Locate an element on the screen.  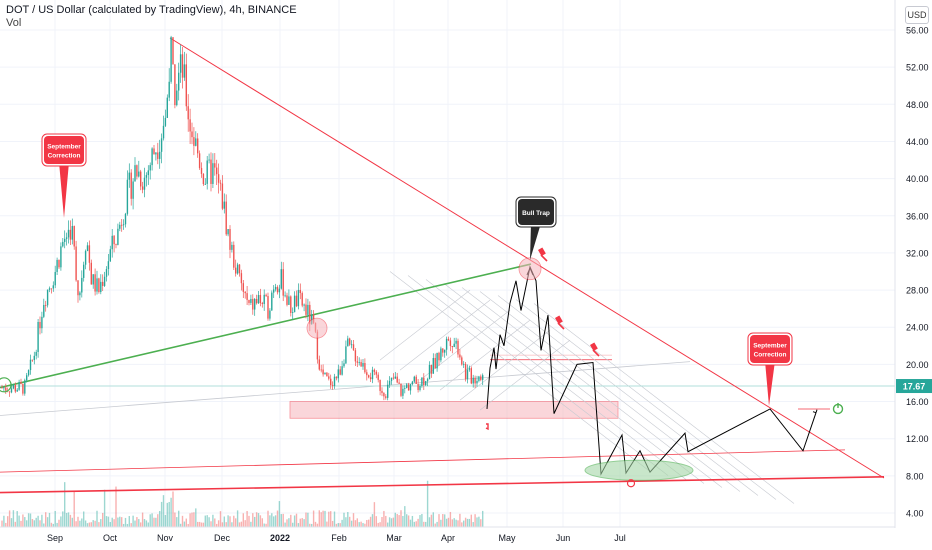
x-tick-label: Feb is located at coordinates (339, 538).